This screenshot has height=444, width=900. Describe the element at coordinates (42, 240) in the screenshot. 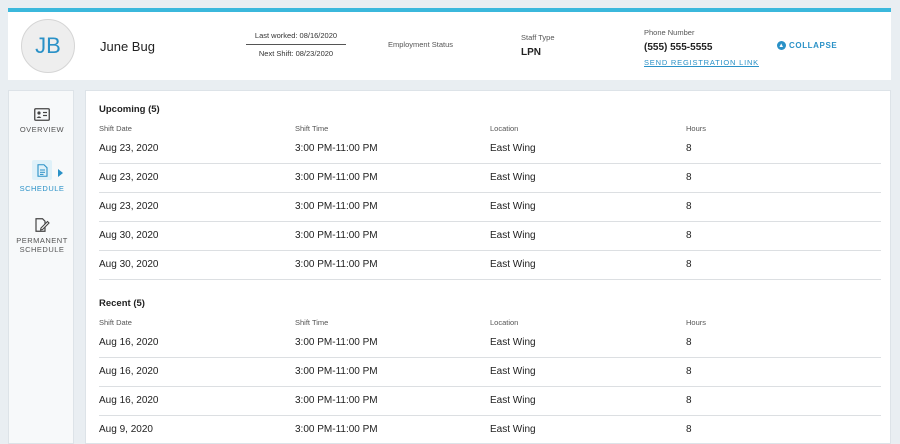

I see `label-line-1: PERMANENT` at that location.